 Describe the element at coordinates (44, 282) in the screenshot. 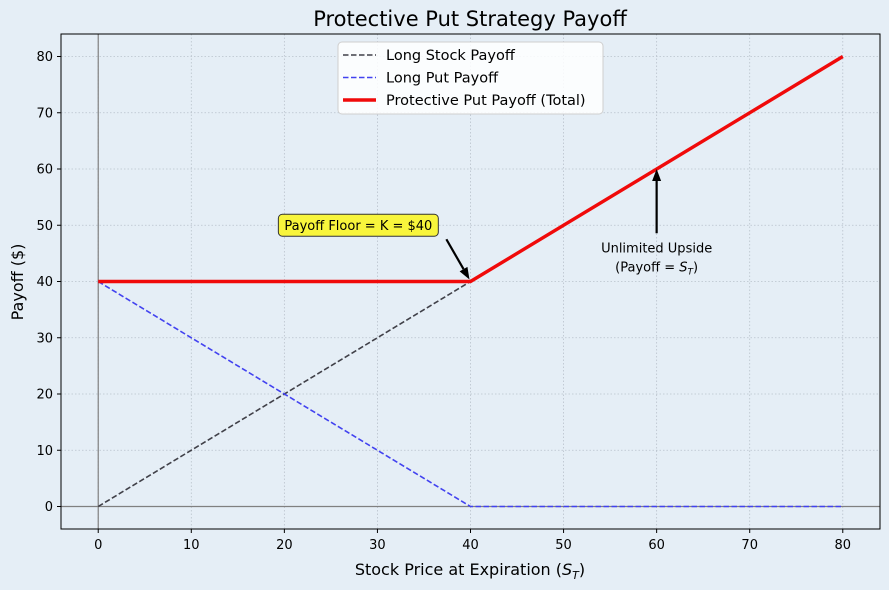

I see `y-tick-label: 40` at that location.